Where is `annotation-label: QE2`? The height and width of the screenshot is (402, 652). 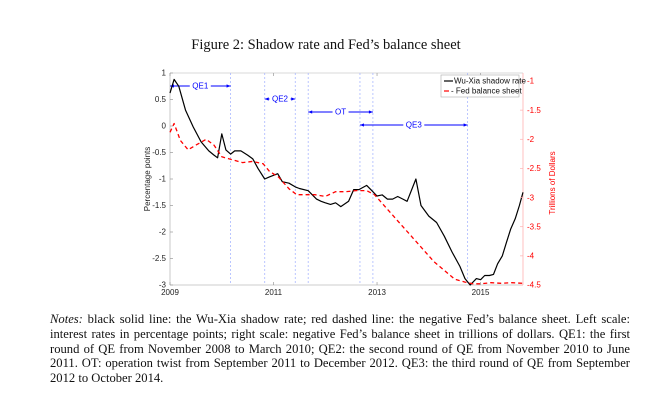
annotation-label: QE2 is located at coordinates (280, 99).